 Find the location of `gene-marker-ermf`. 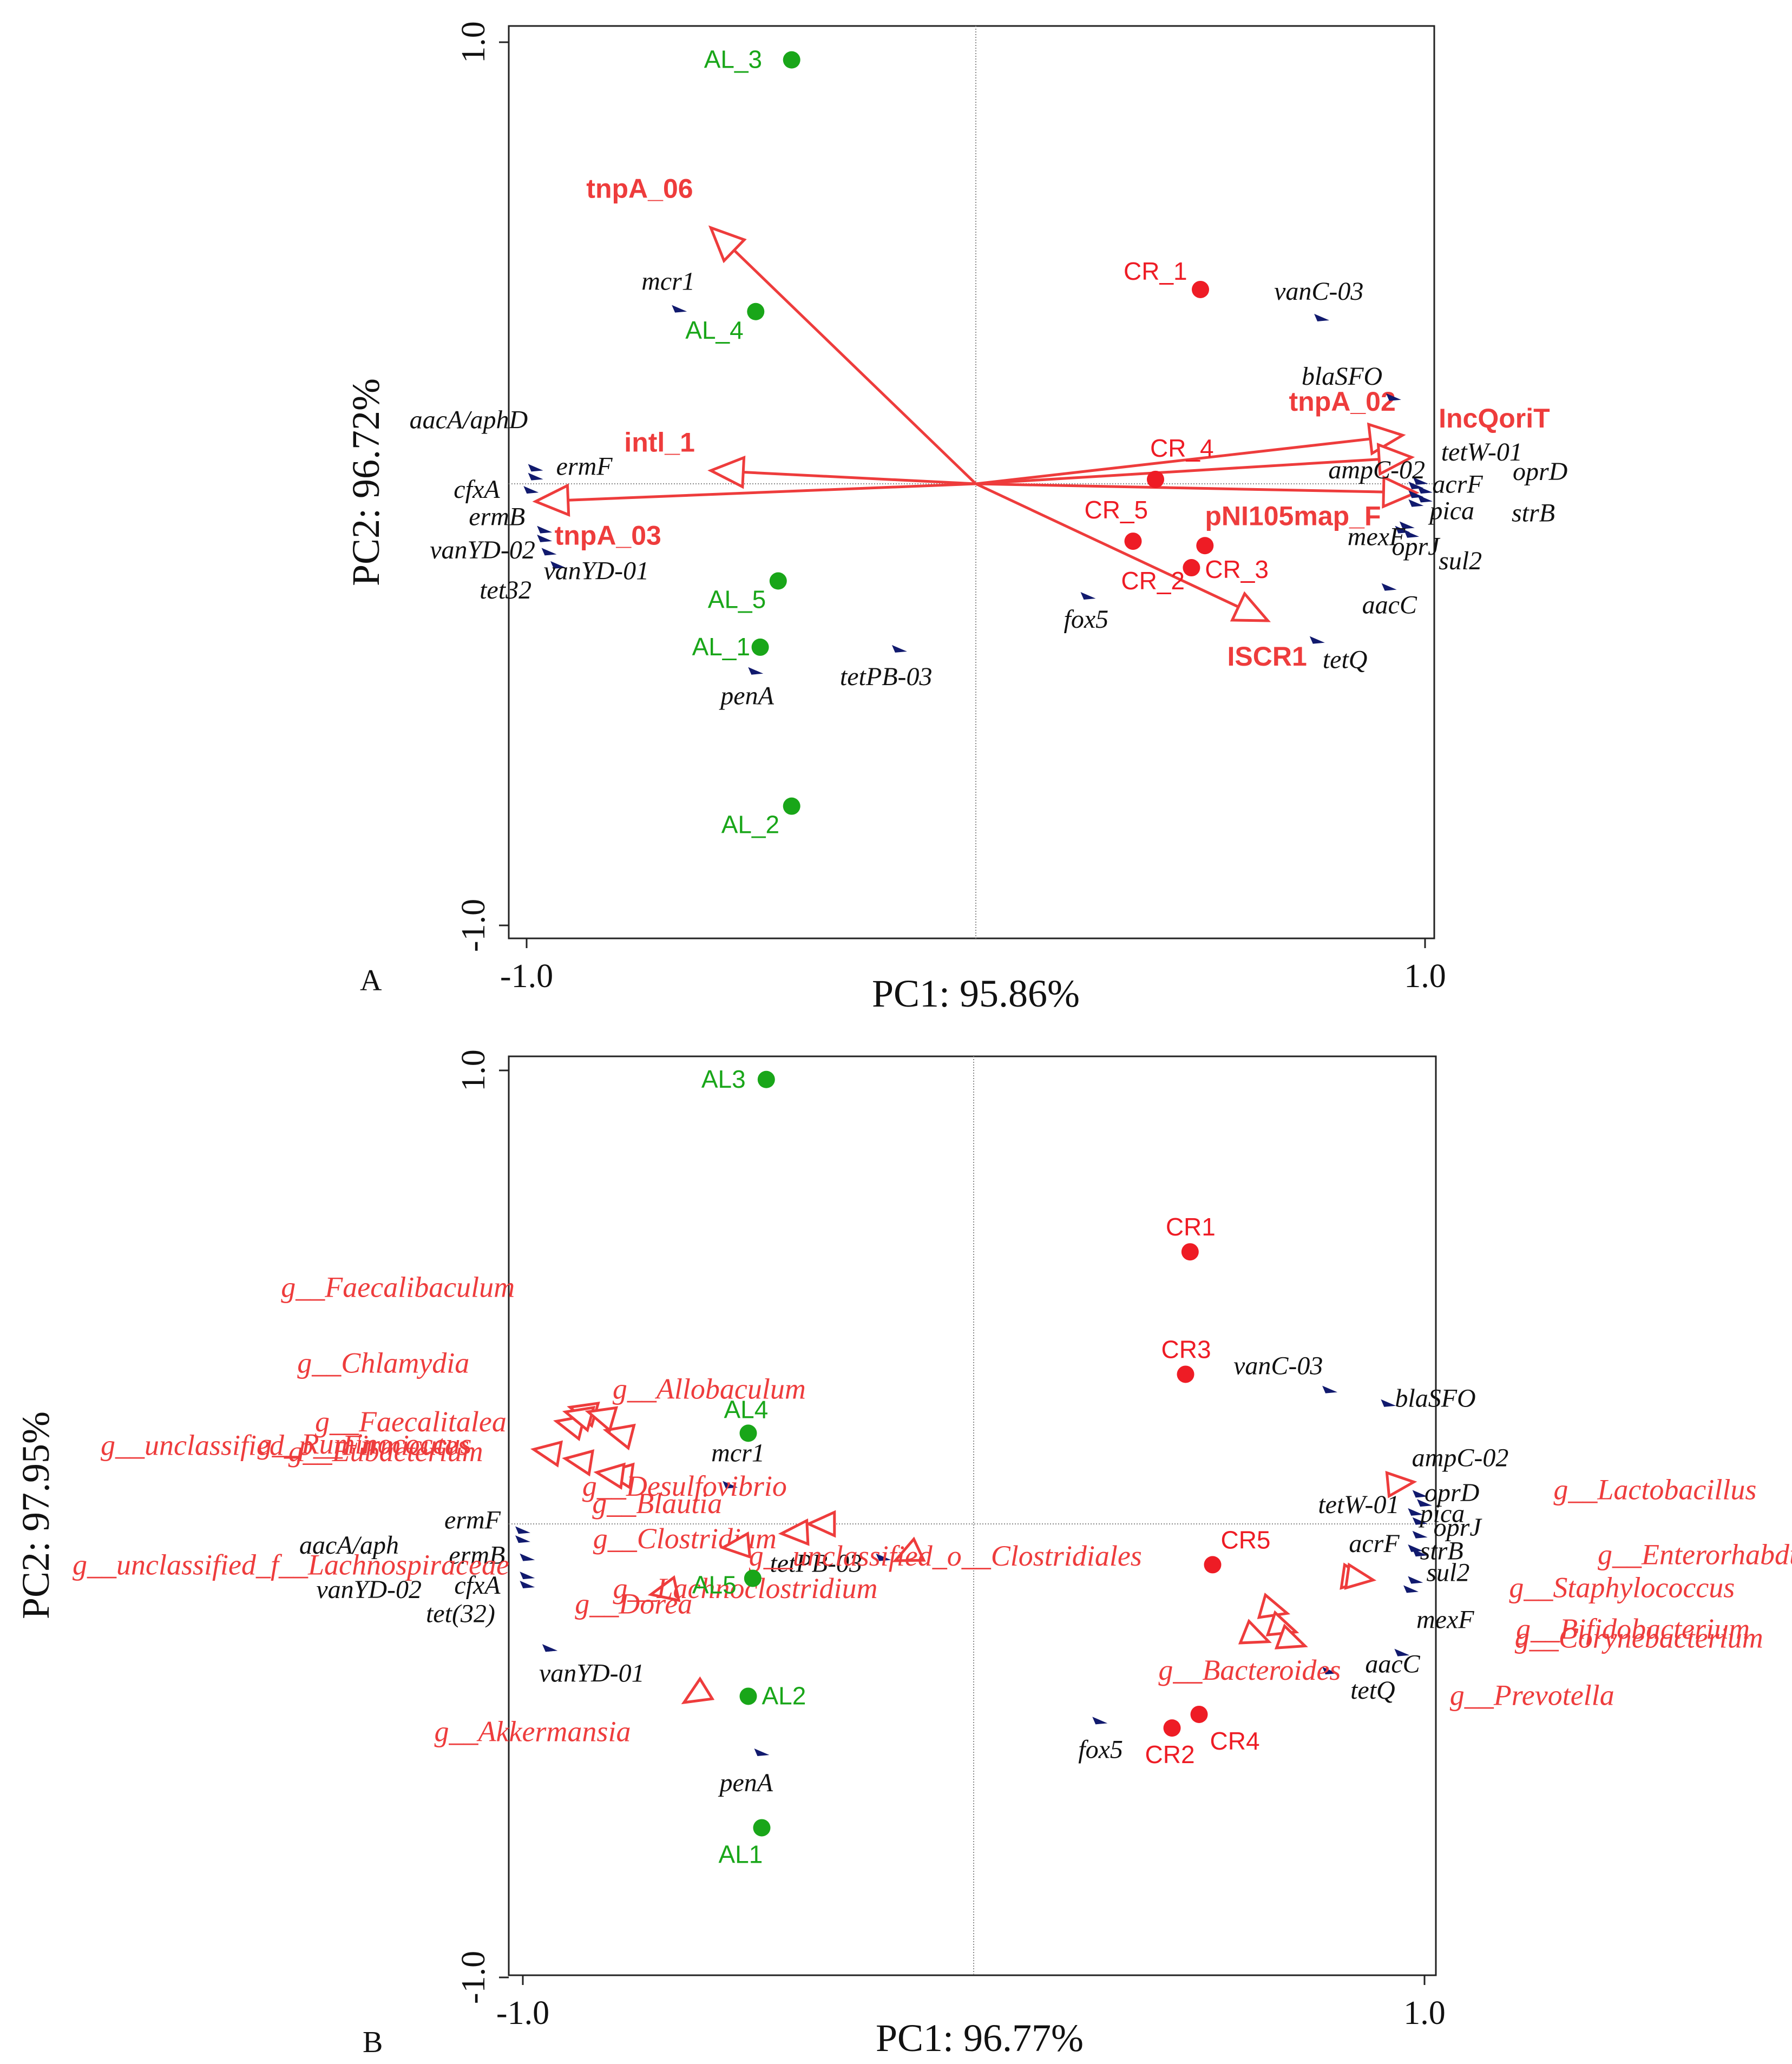

gene-marker-ermf is located at coordinates (522, 1530).